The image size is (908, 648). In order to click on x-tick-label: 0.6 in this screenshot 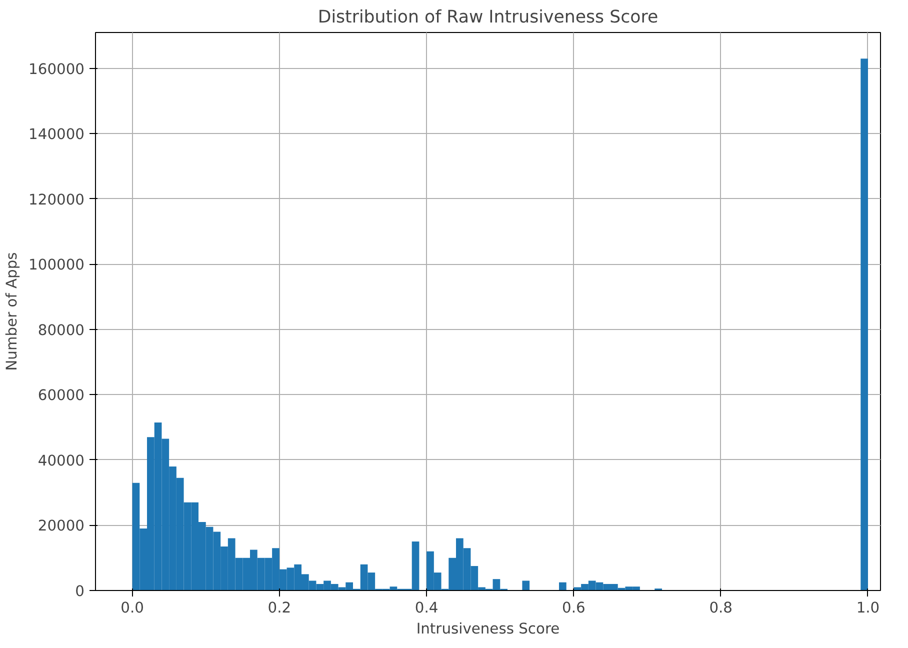, I will do `click(574, 608)`.